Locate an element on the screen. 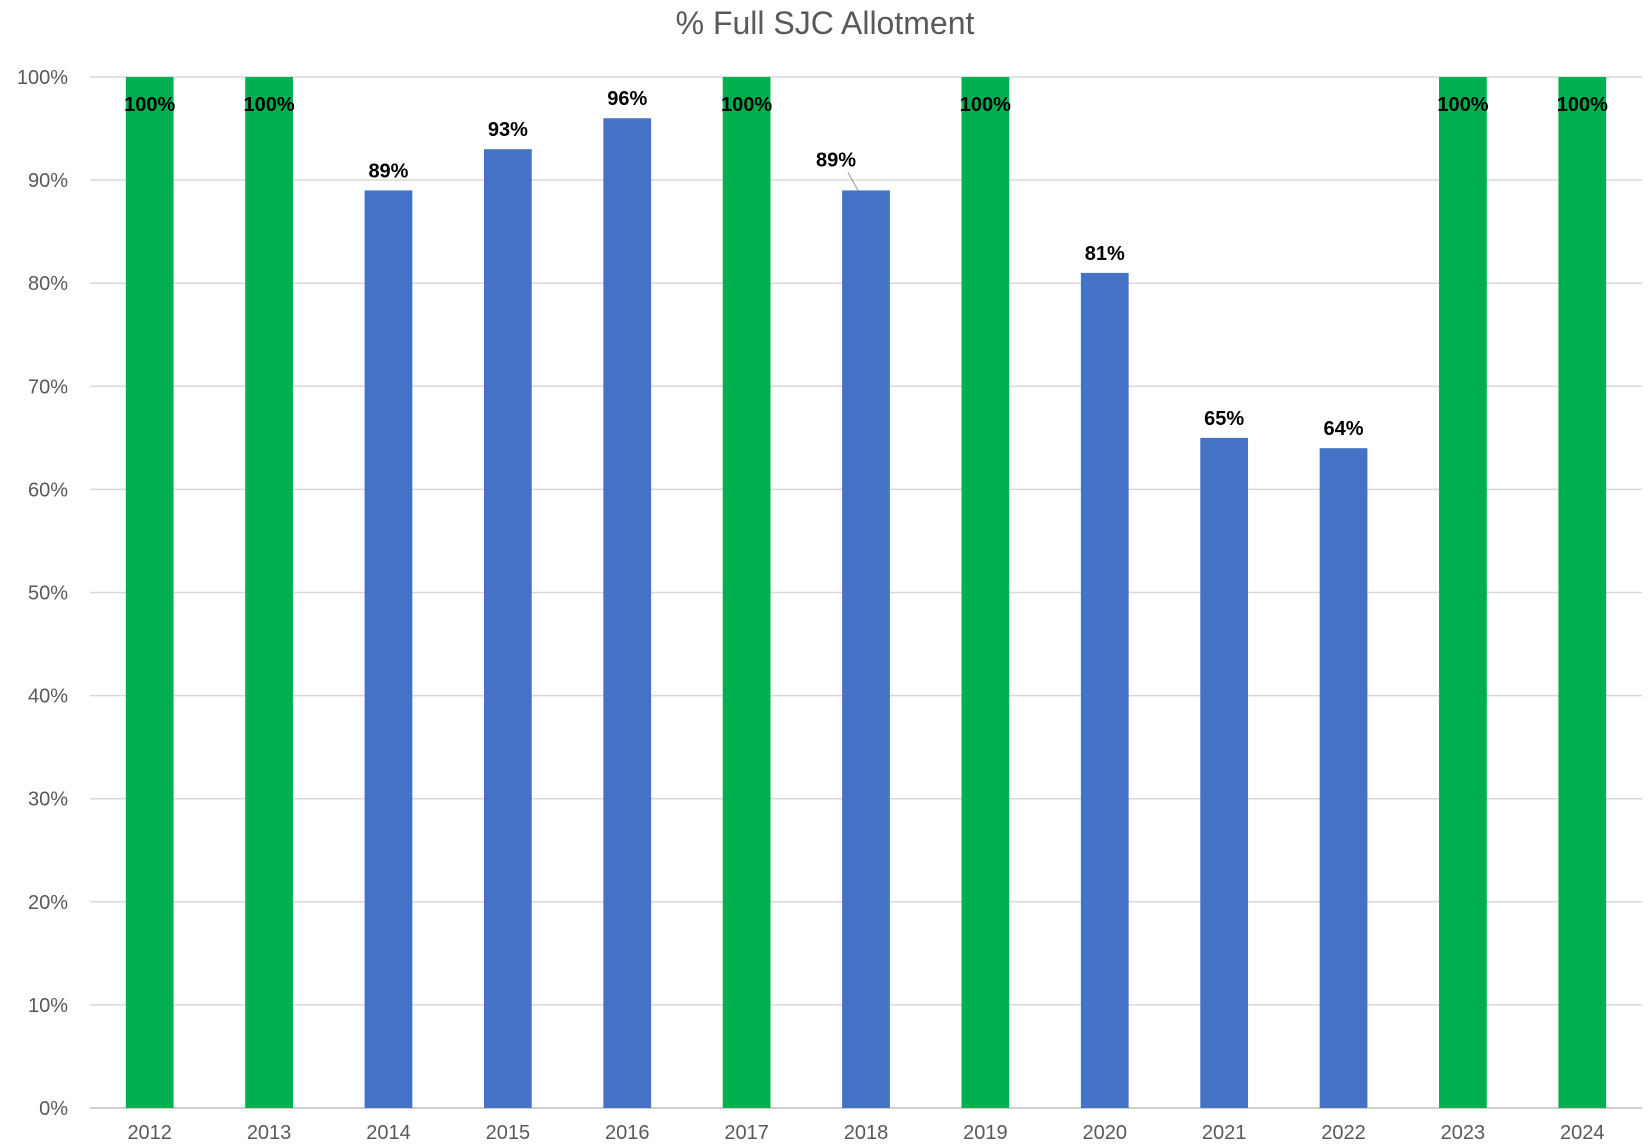  x-tick-label: 2013 is located at coordinates (269, 1133).